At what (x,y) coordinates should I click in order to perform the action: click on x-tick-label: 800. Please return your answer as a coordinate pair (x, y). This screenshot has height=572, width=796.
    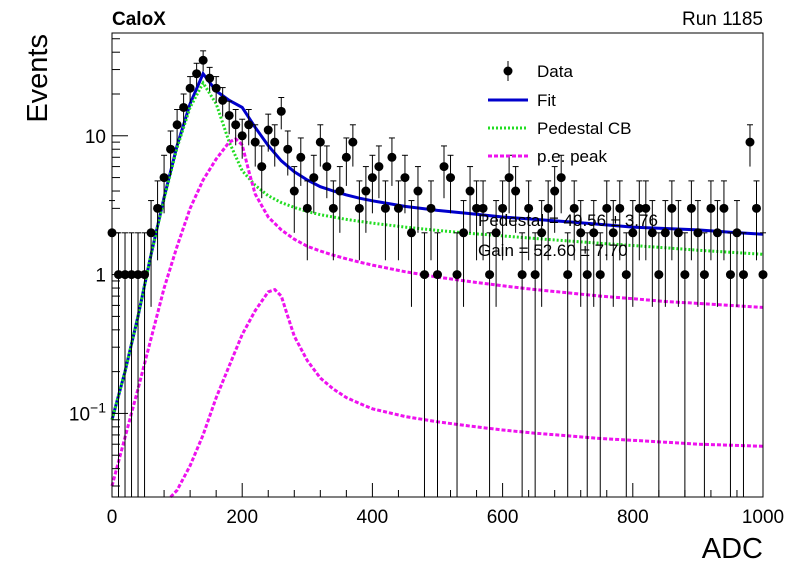
    Looking at the image, I should click on (633, 517).